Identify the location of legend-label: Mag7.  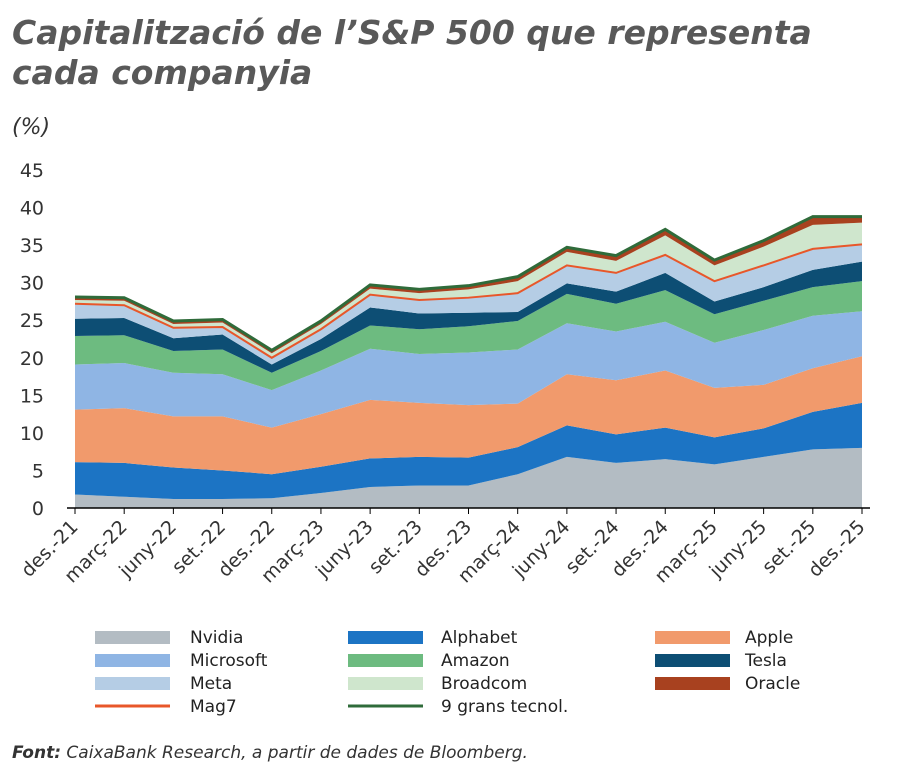
(213, 707).